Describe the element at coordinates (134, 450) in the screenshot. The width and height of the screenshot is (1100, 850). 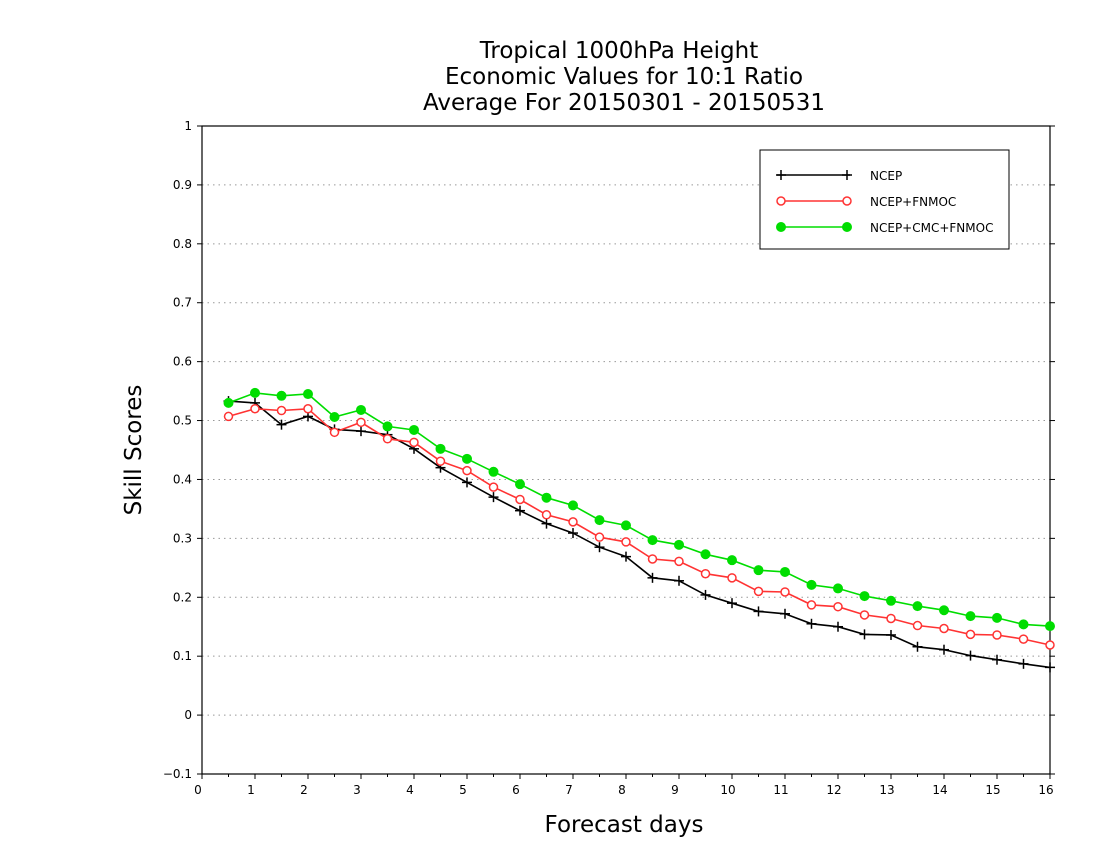
I see `y-axis-label: Skill Scores` at that location.